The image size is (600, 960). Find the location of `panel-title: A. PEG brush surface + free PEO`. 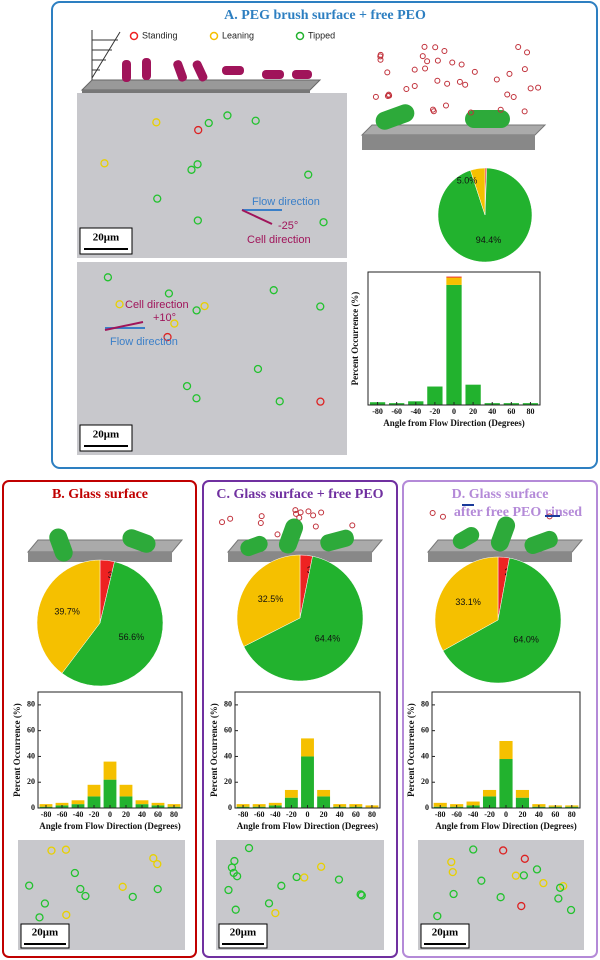

panel-title: A. PEG brush surface + free PEO is located at coordinates (325, 15).